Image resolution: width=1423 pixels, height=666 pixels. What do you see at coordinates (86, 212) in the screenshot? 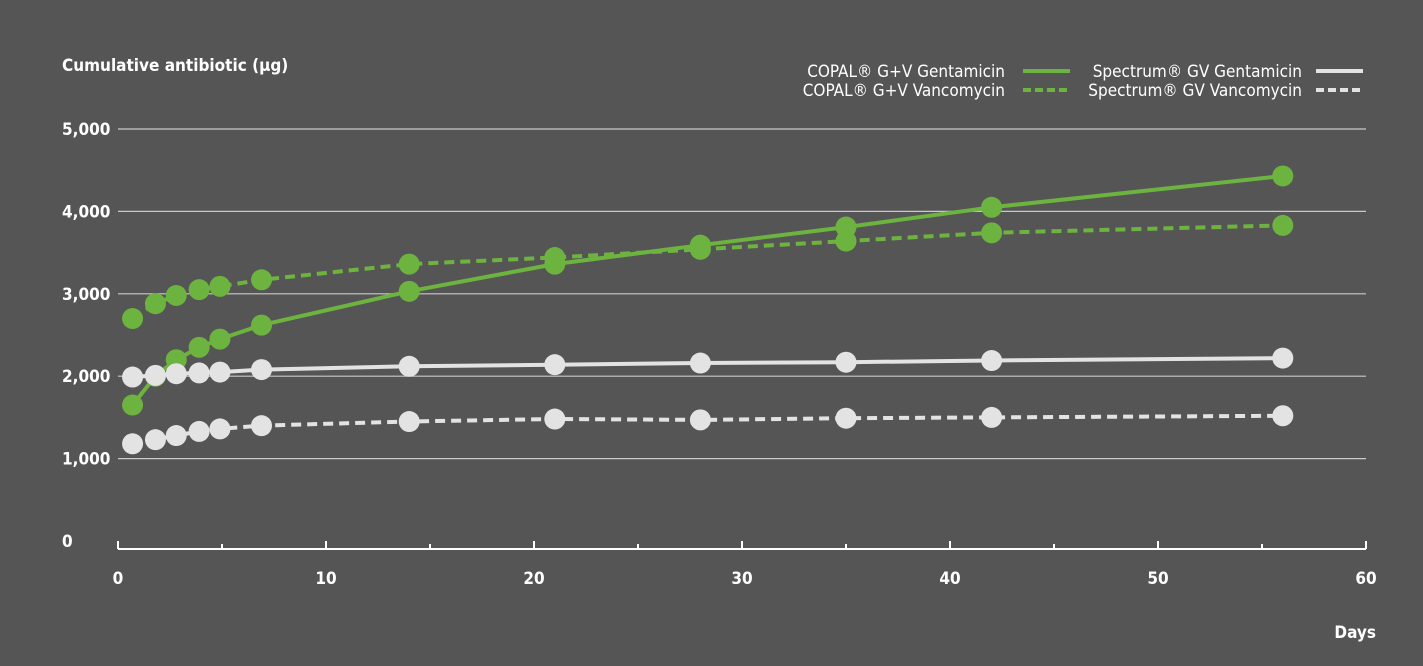
I see `y-tick-label: 4,000` at bounding box center [86, 212].